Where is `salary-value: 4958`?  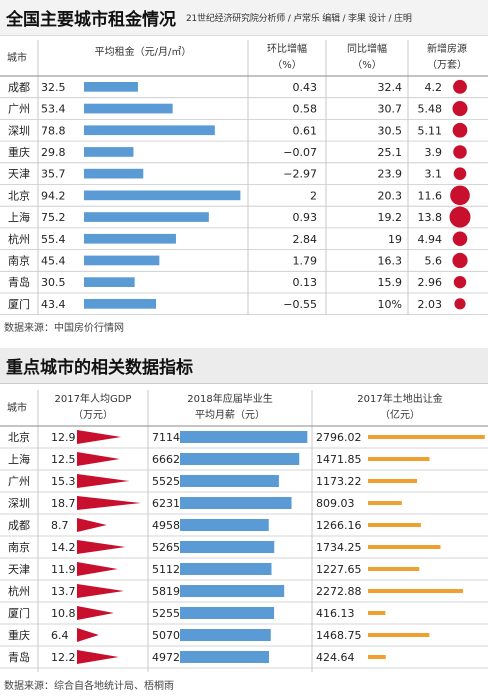 salary-value: 4958 is located at coordinates (166, 525).